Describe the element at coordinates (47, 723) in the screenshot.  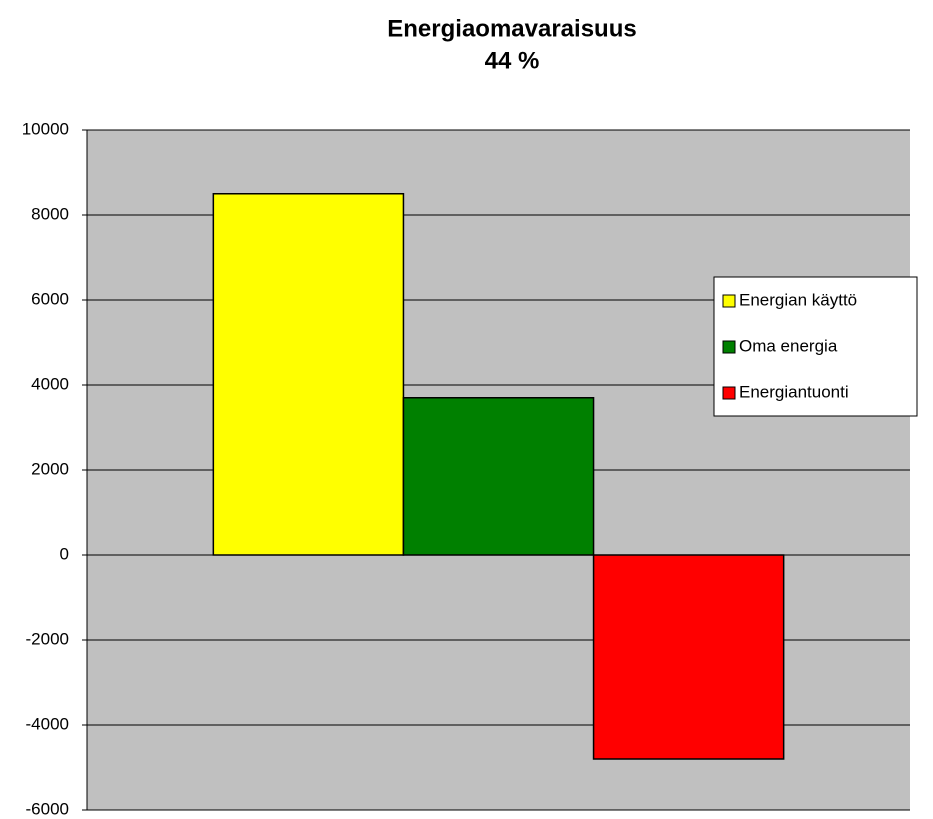
I see `y-tick-label: -4000` at that location.